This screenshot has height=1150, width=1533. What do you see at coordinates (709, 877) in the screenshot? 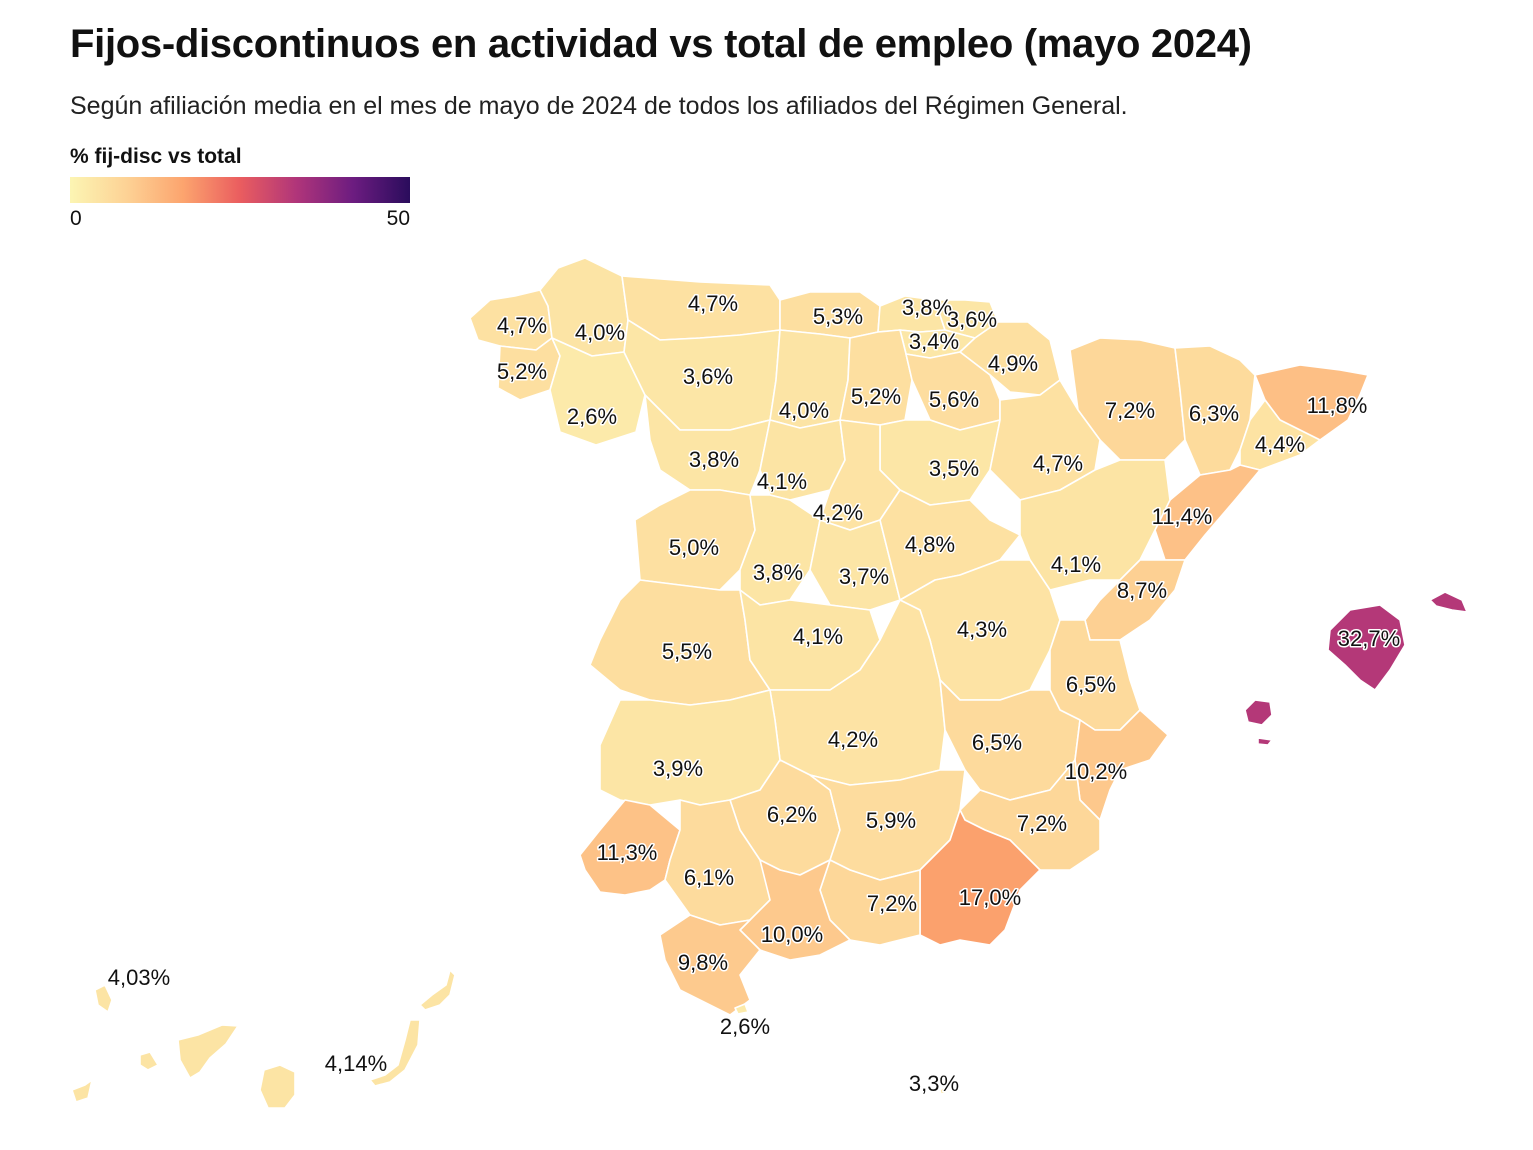
I see `province-value-label: 6,1%` at bounding box center [709, 877].